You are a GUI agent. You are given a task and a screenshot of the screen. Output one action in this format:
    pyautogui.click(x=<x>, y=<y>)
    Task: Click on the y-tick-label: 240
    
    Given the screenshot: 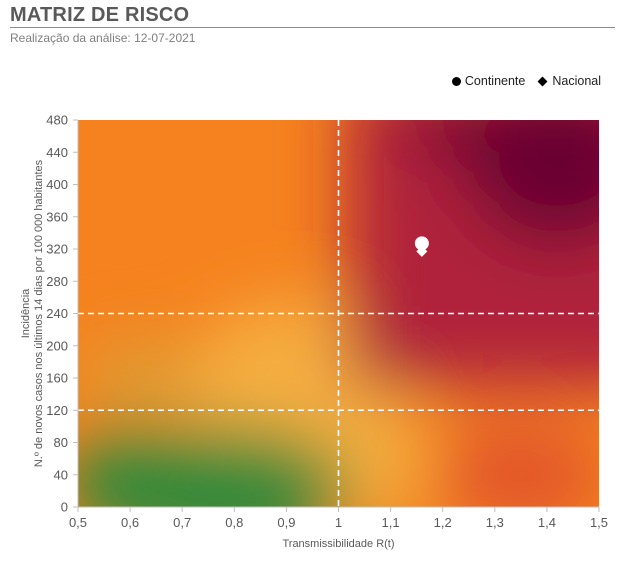 What is the action you would take?
    pyautogui.click(x=57, y=313)
    